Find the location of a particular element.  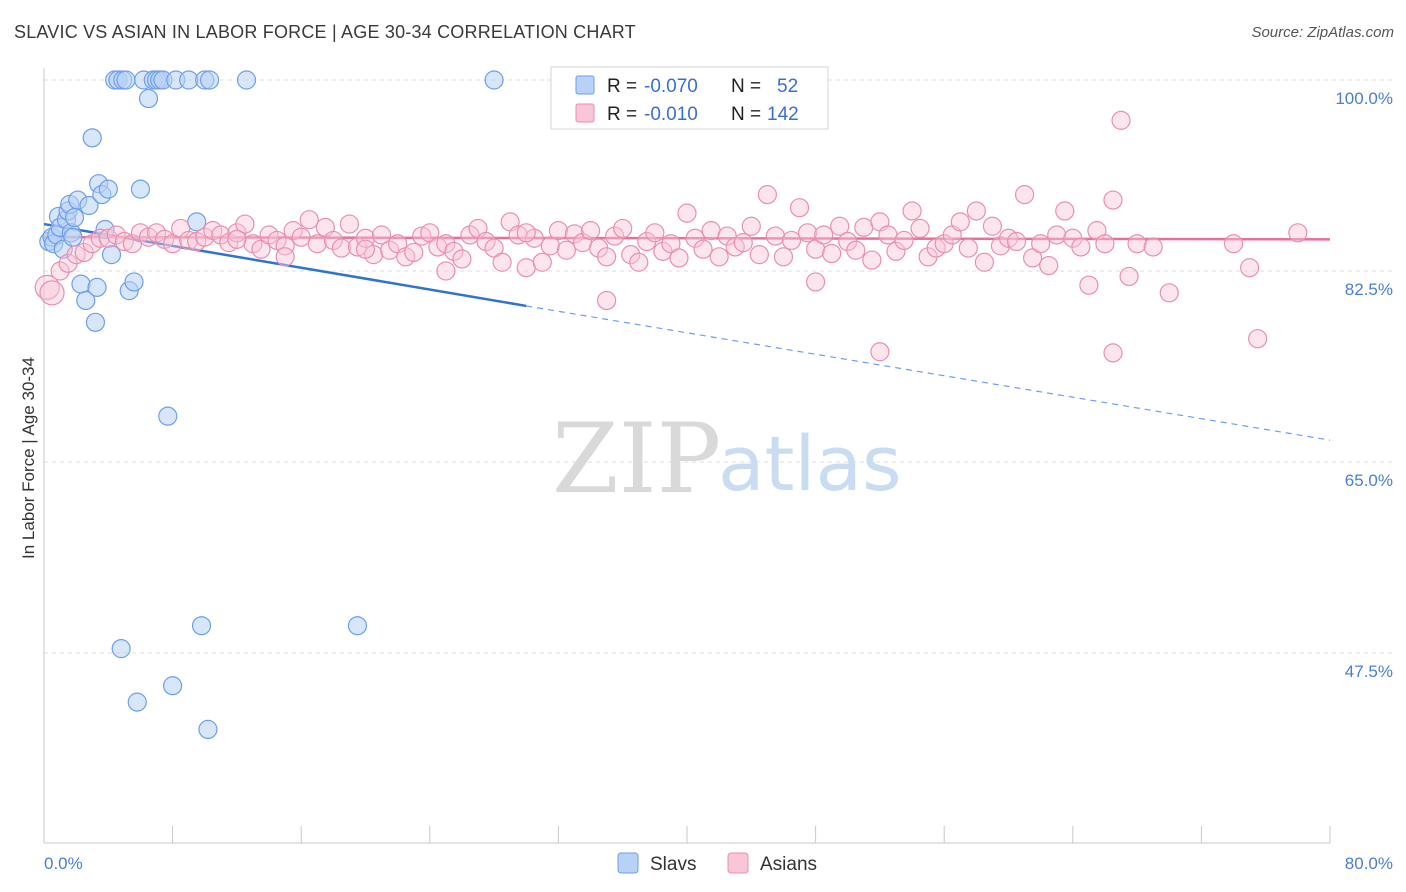

watermark: ZIP atlas is located at coordinates (727, 459).